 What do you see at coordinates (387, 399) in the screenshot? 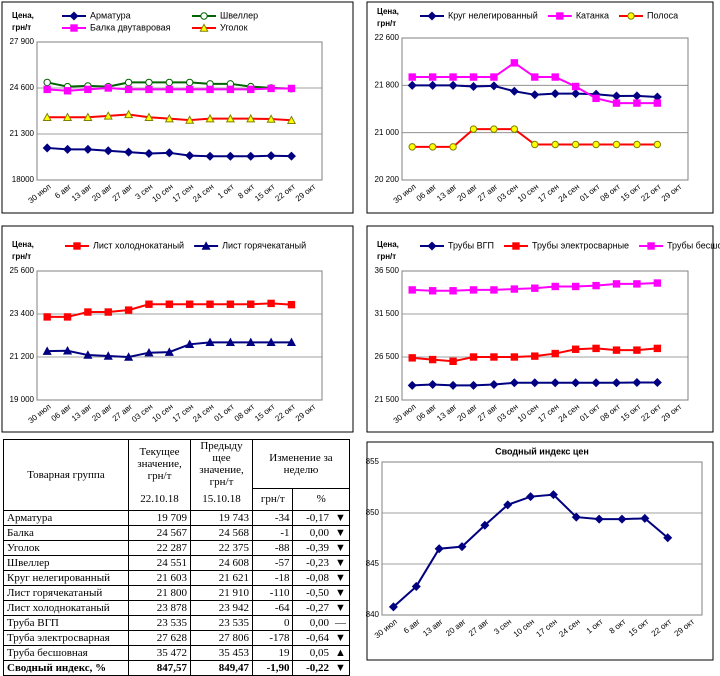
I see `y-tick-label: 21 500` at bounding box center [387, 399].